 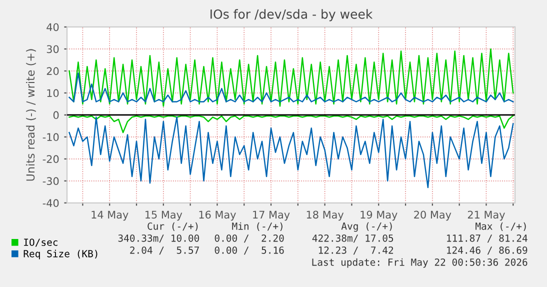 I want to click on y-axis-title: Units read (-) / write (+), so click(x=31, y=115).